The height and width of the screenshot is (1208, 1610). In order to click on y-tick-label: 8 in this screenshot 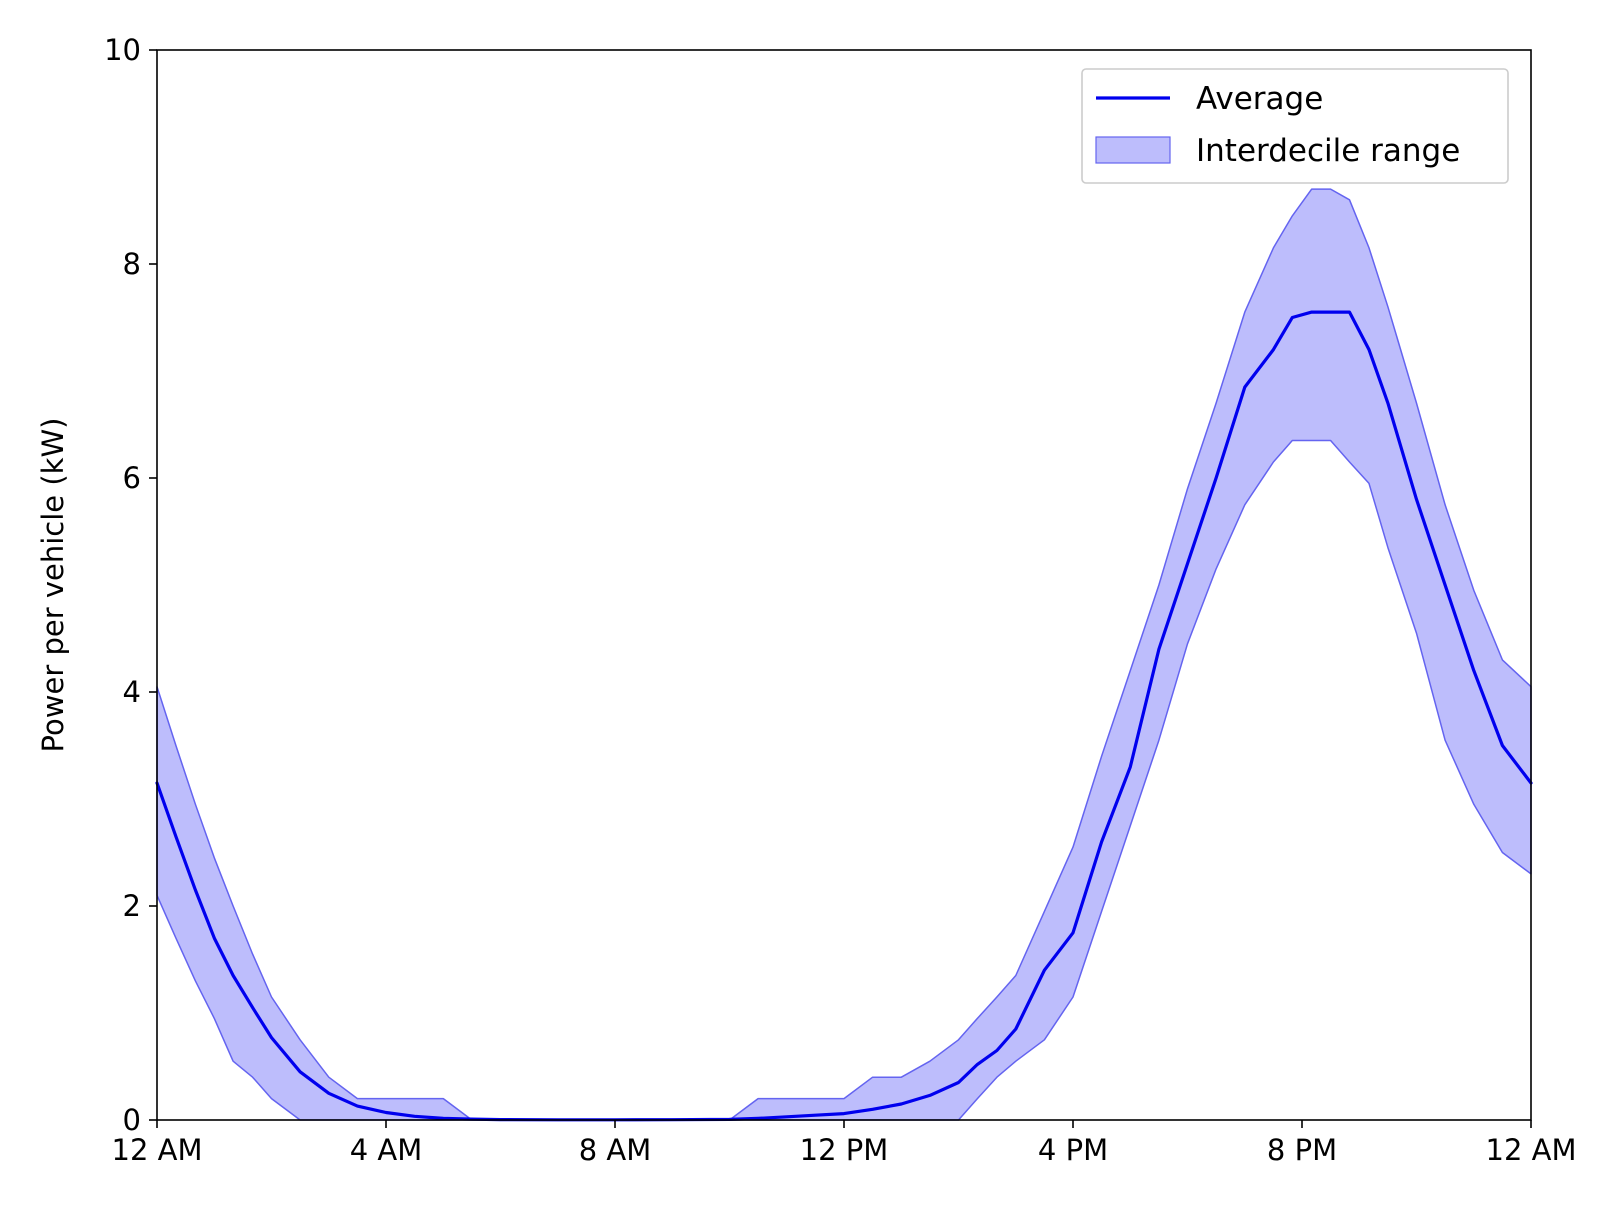, I will do `click(132, 264)`.